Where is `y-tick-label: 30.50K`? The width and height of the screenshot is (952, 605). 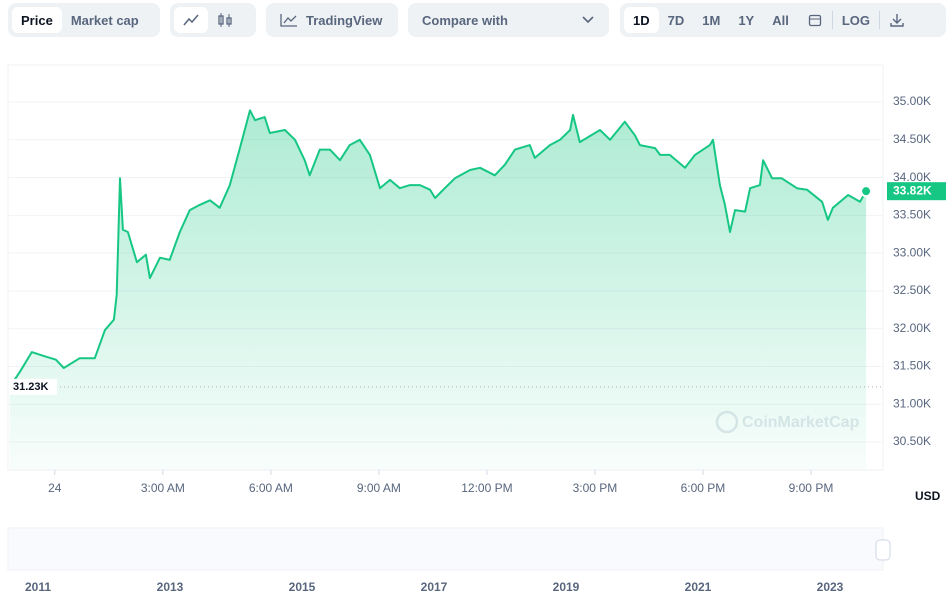
y-tick-label: 30.50K is located at coordinates (912, 441).